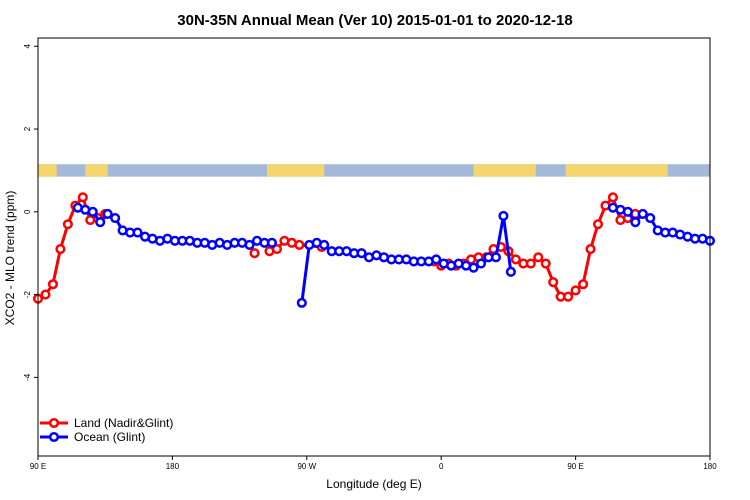 The image size is (750, 500). What do you see at coordinates (123, 423) in the screenshot?
I see `legend-land-label: Land (Nadir&Glint)` at bounding box center [123, 423].